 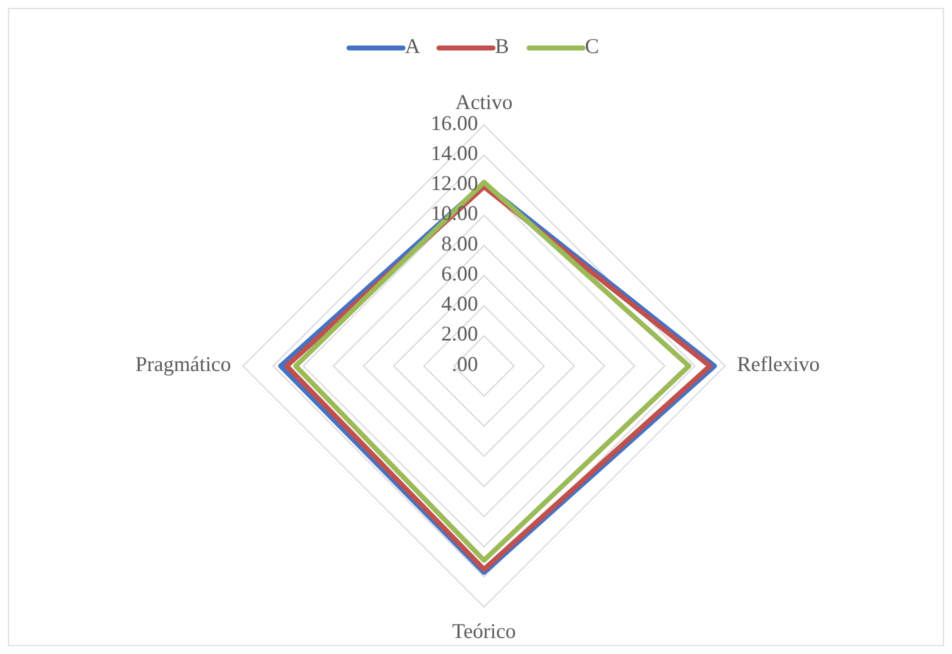 What do you see at coordinates (413, 46) in the screenshot?
I see `legend-label: A` at bounding box center [413, 46].